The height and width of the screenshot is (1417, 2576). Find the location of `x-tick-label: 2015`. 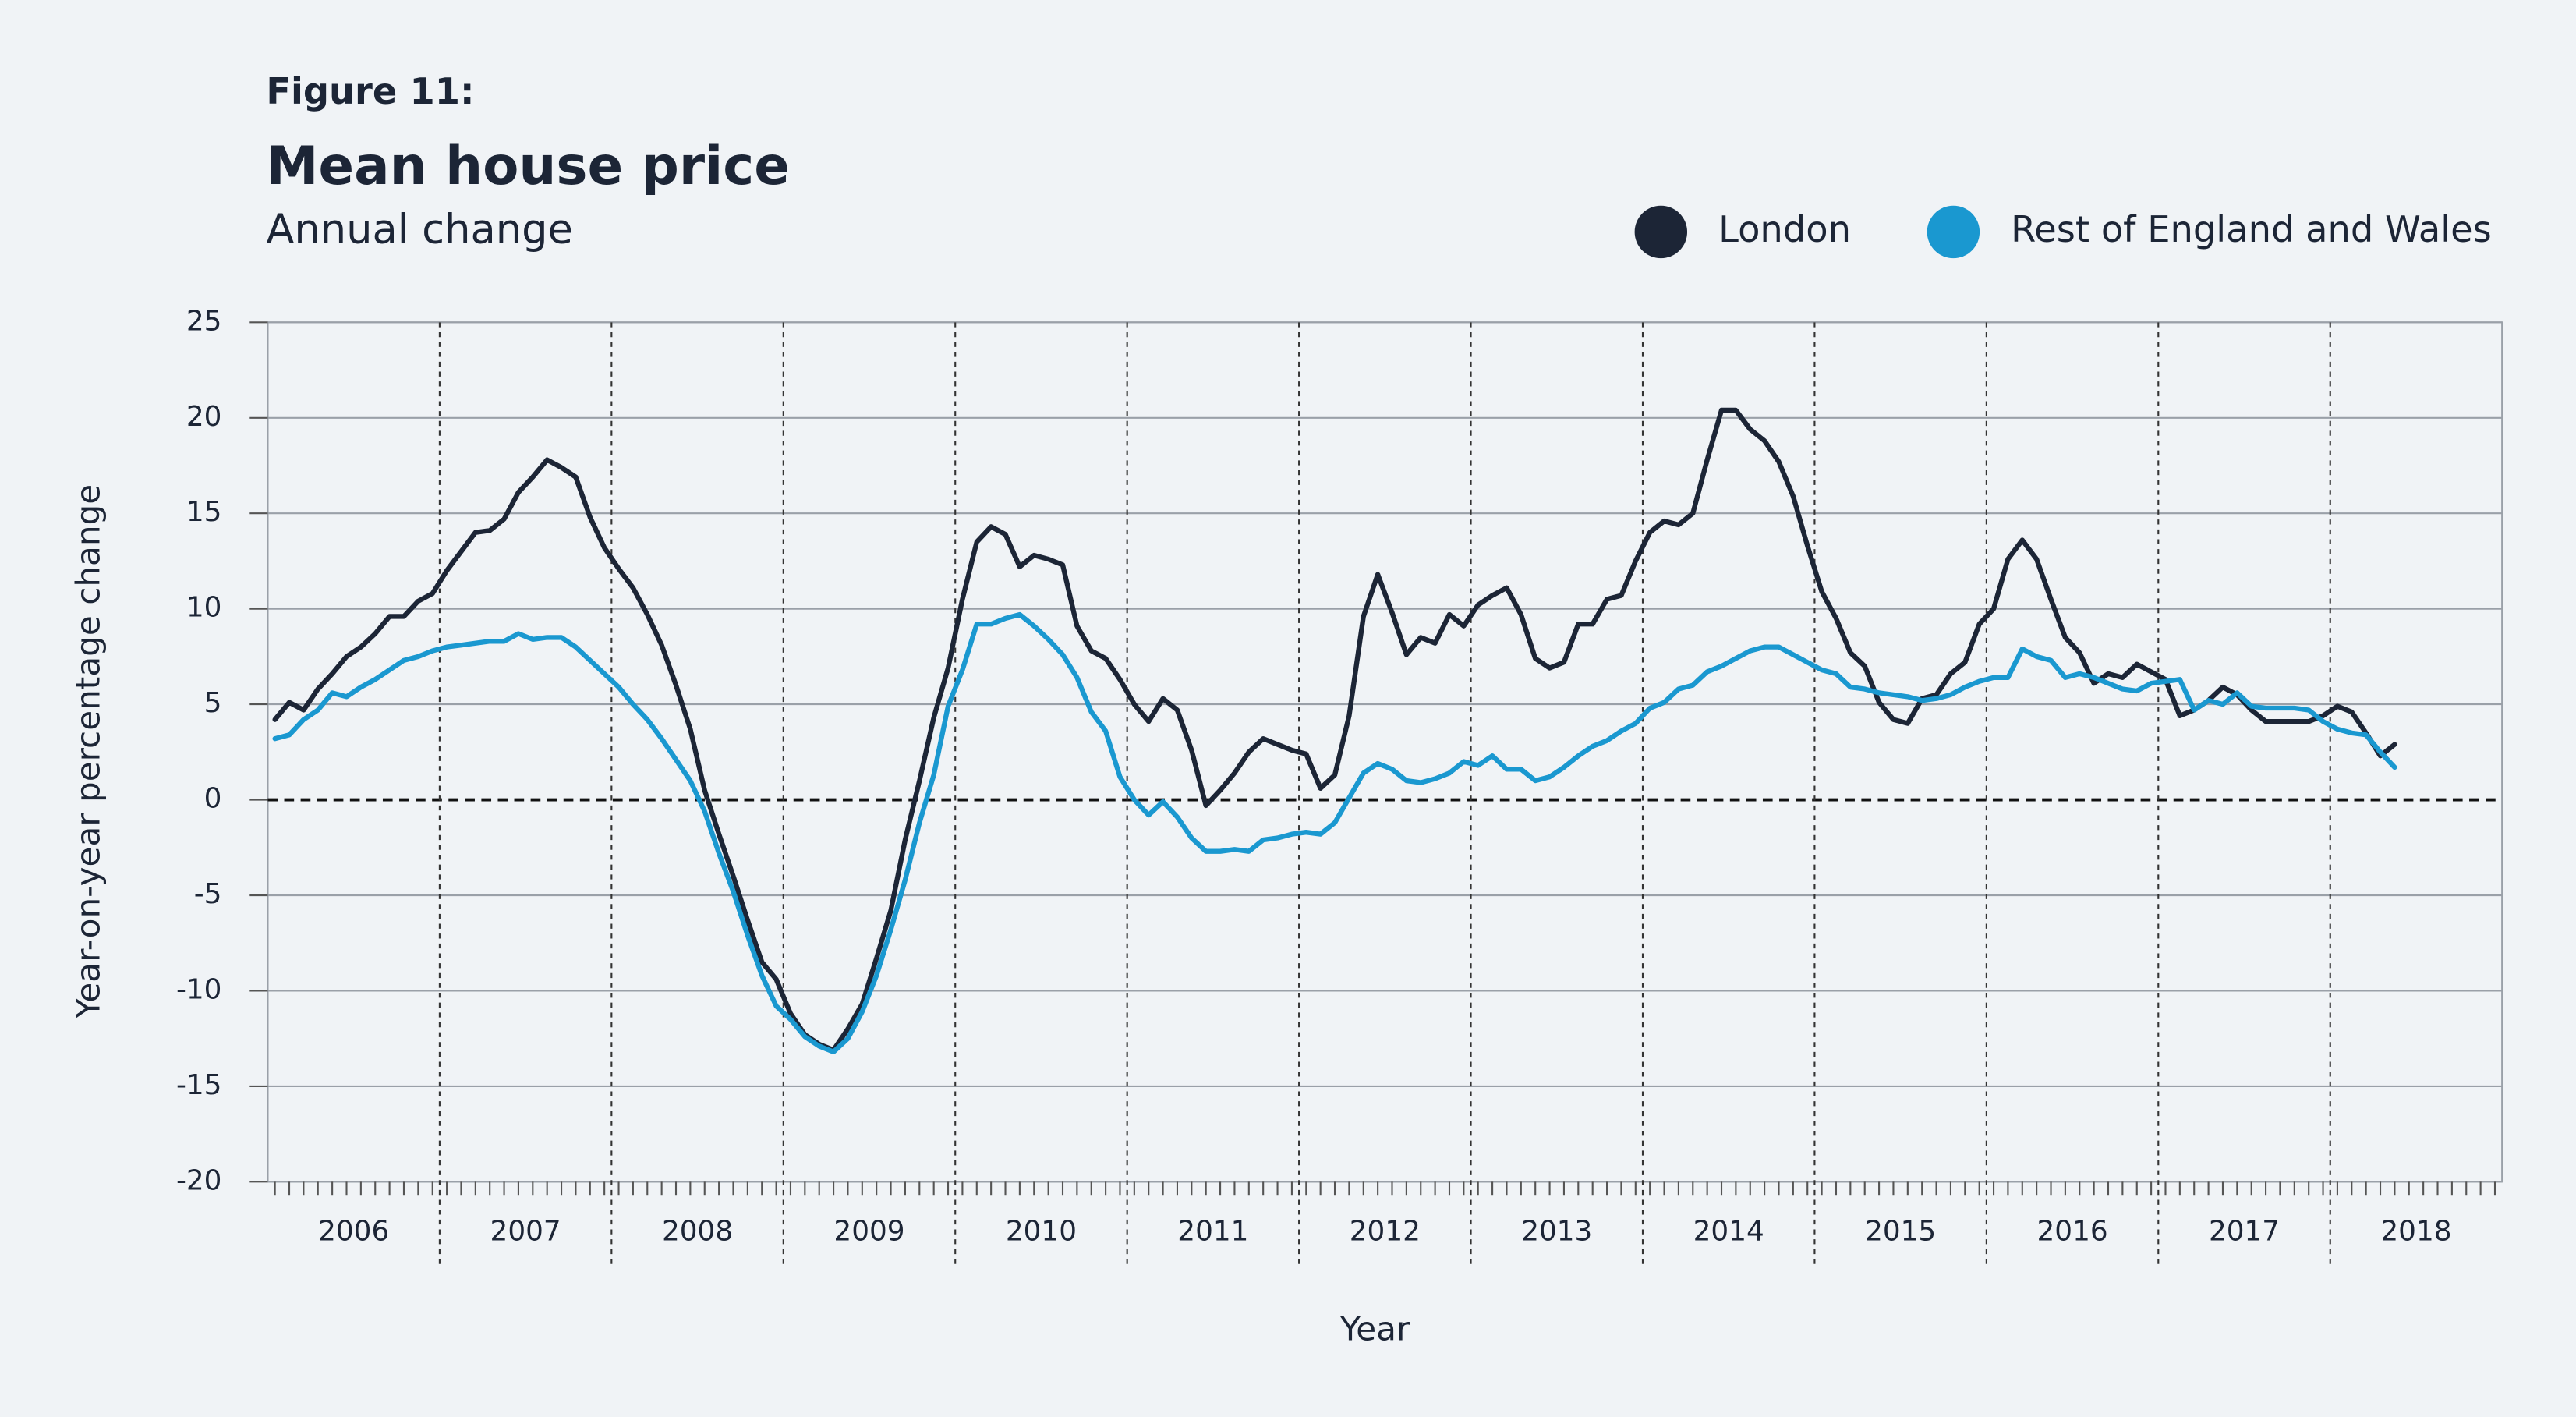

x-tick-label: 2015 is located at coordinates (1900, 1232).